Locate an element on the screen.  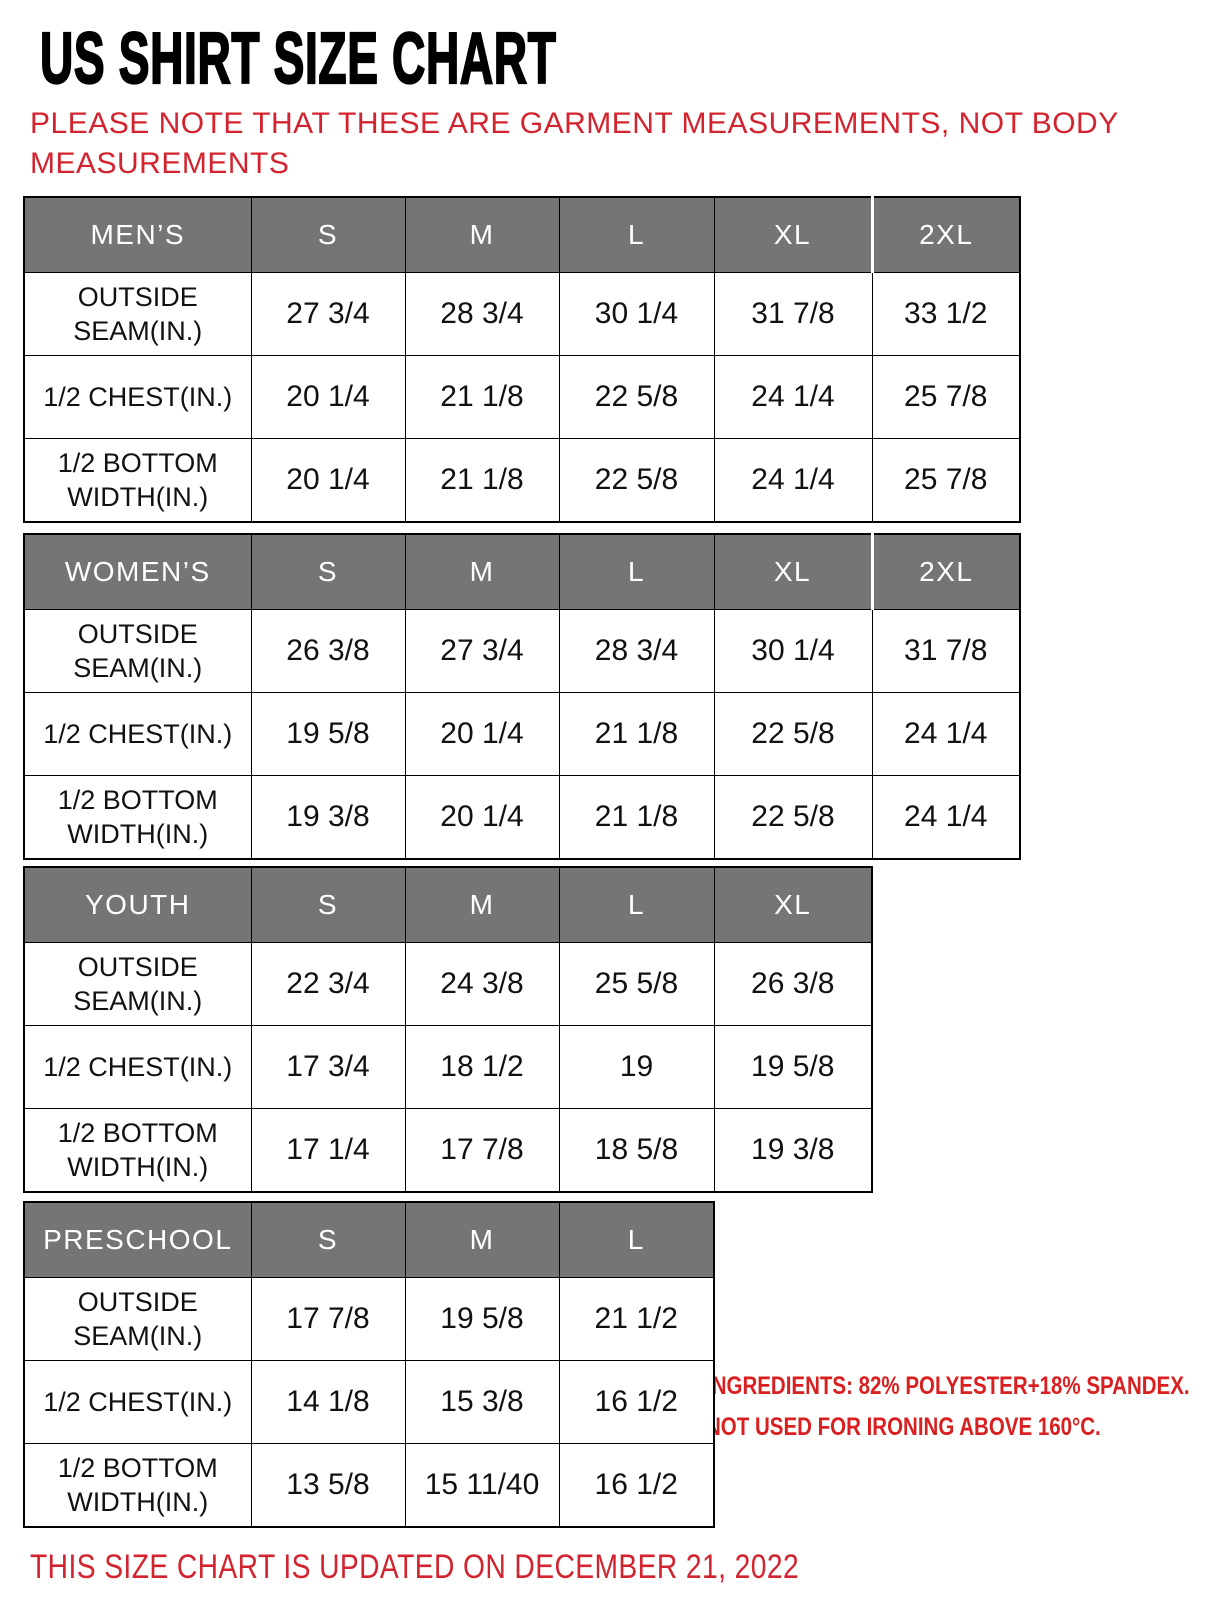
ingredients-line-2: NOT USED FOR IRONING ABOVE 160°C. is located at coordinates (903, 1427).